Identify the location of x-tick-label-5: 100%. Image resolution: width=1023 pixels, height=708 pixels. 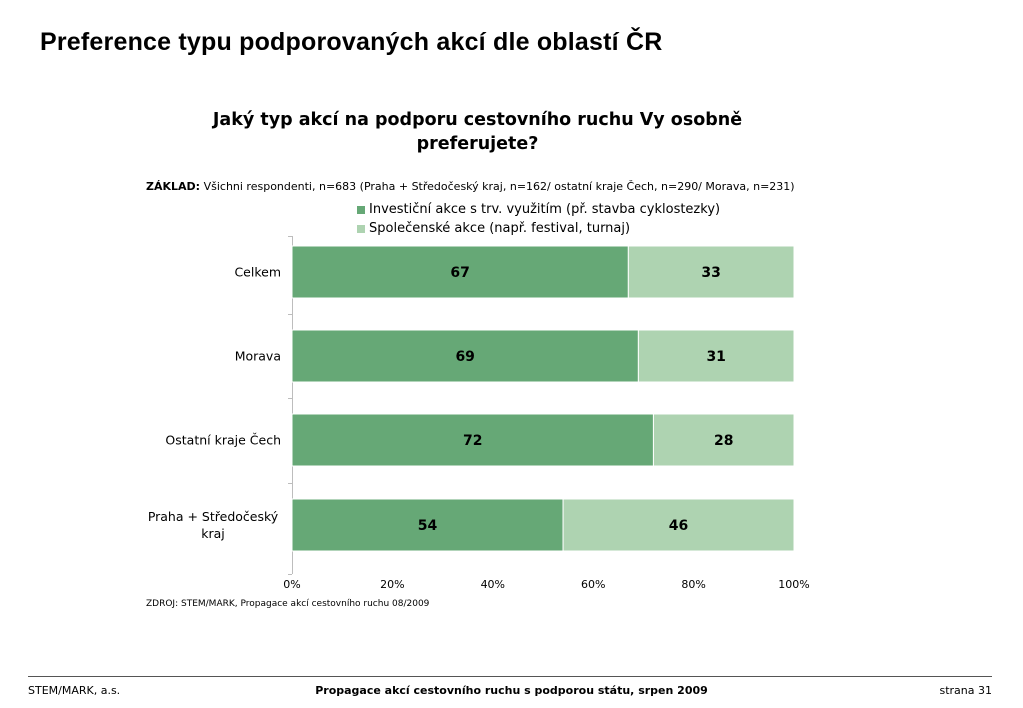
(793, 584).